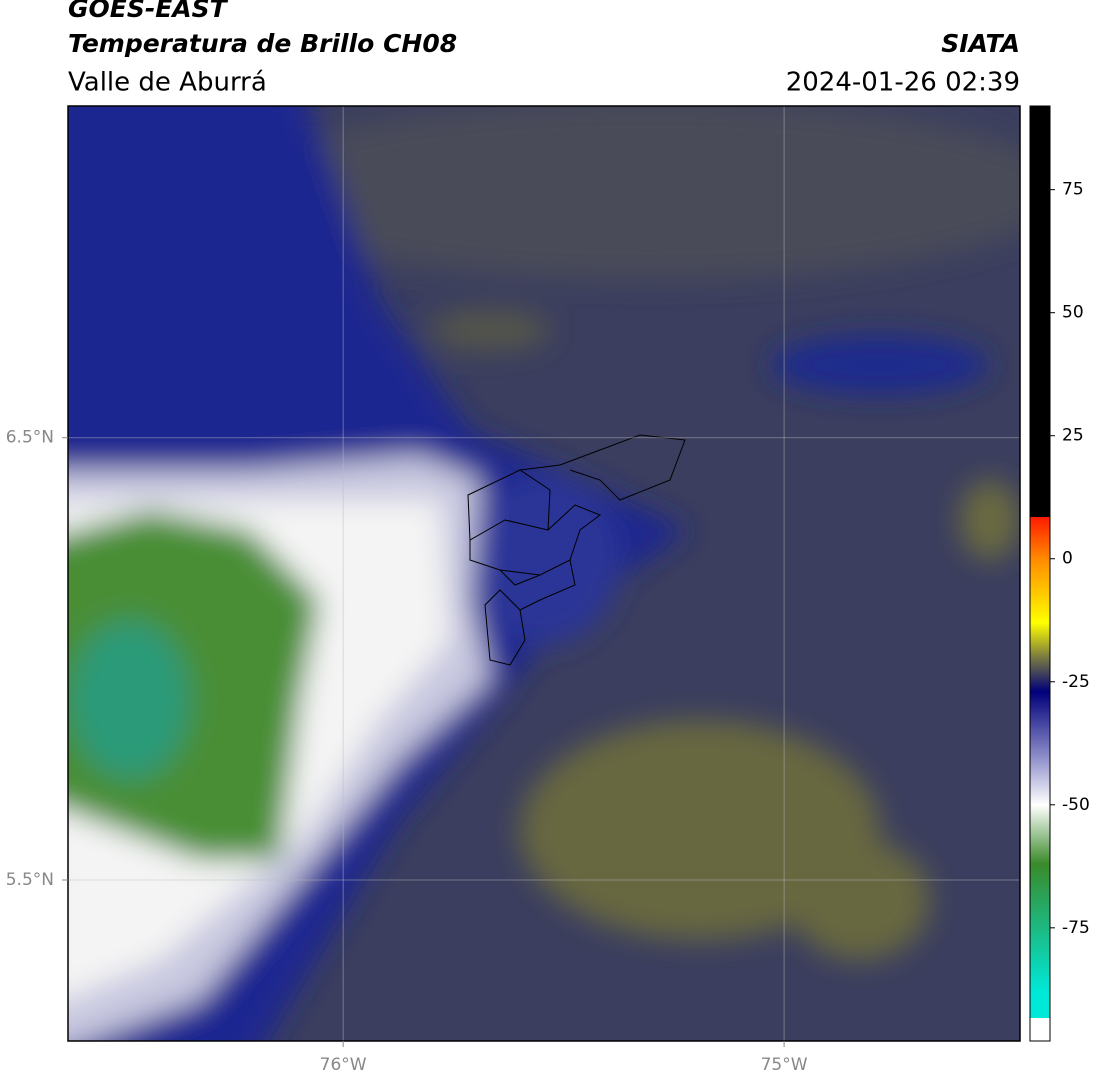 The width and height of the screenshot is (1094, 1082). I want to click on x-tick-label: 75°W, so click(784, 1065).